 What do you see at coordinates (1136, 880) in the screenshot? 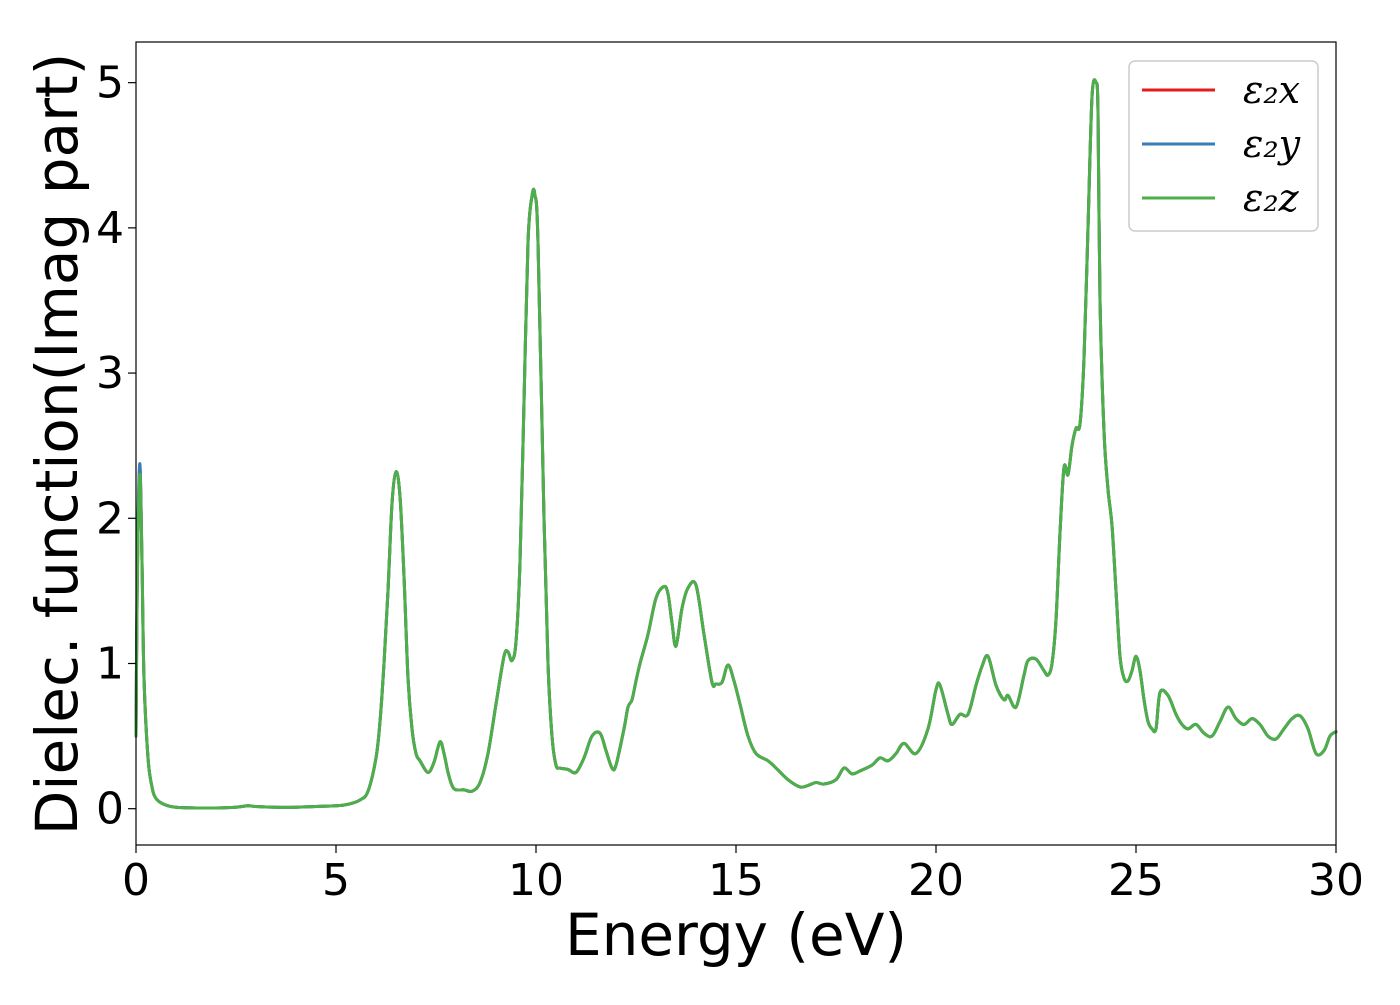
I see `x-tick-label: 25` at bounding box center [1136, 880].